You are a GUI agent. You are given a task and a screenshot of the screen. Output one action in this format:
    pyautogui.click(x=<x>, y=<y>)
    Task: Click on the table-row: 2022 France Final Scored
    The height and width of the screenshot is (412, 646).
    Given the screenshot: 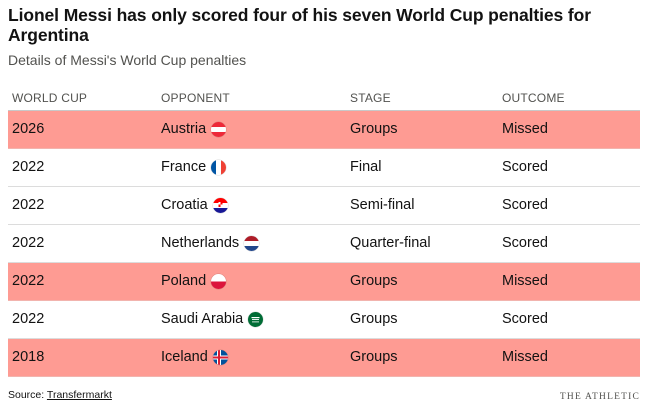 What is the action you would take?
    pyautogui.click(x=324, y=168)
    